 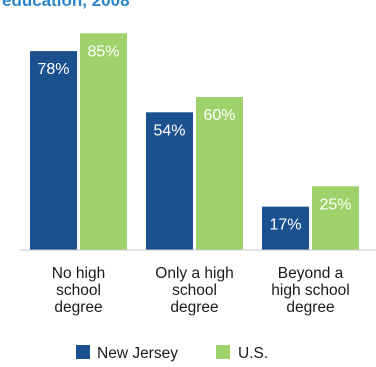 What do you see at coordinates (53, 69) in the screenshot?
I see `data-label-new-jersey-0: 78%` at bounding box center [53, 69].